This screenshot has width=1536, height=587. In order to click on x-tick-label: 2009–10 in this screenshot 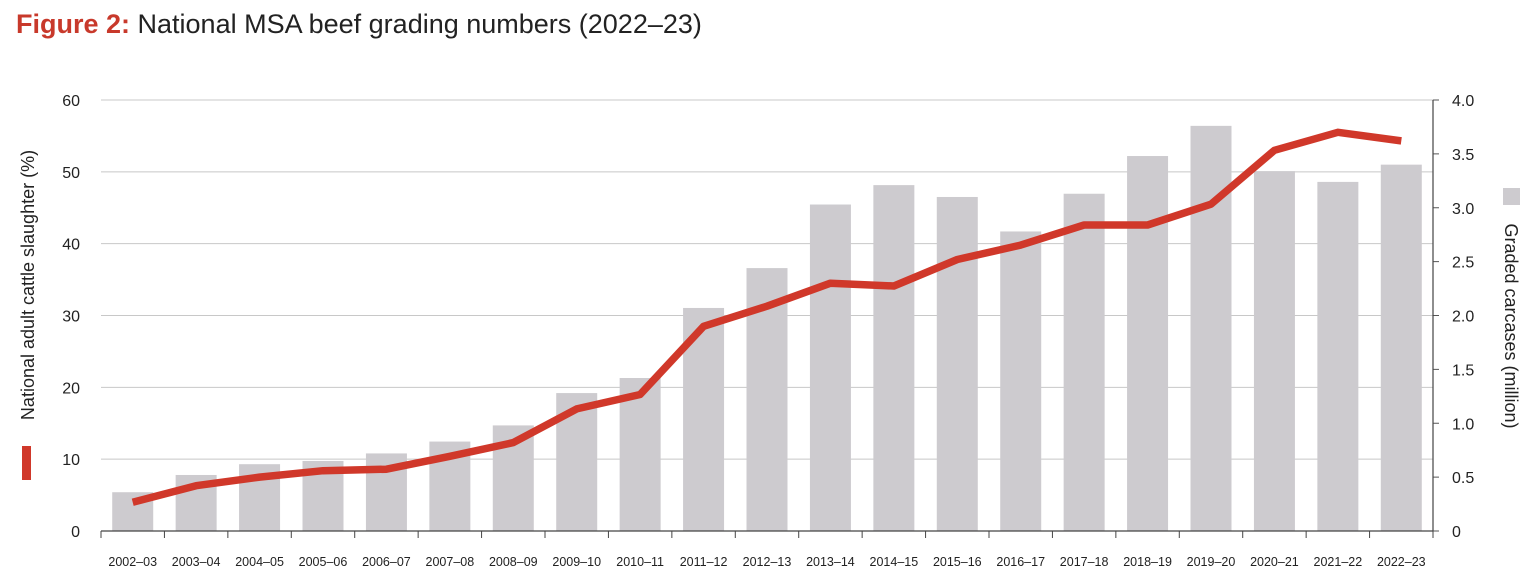, I will do `click(576, 562)`.